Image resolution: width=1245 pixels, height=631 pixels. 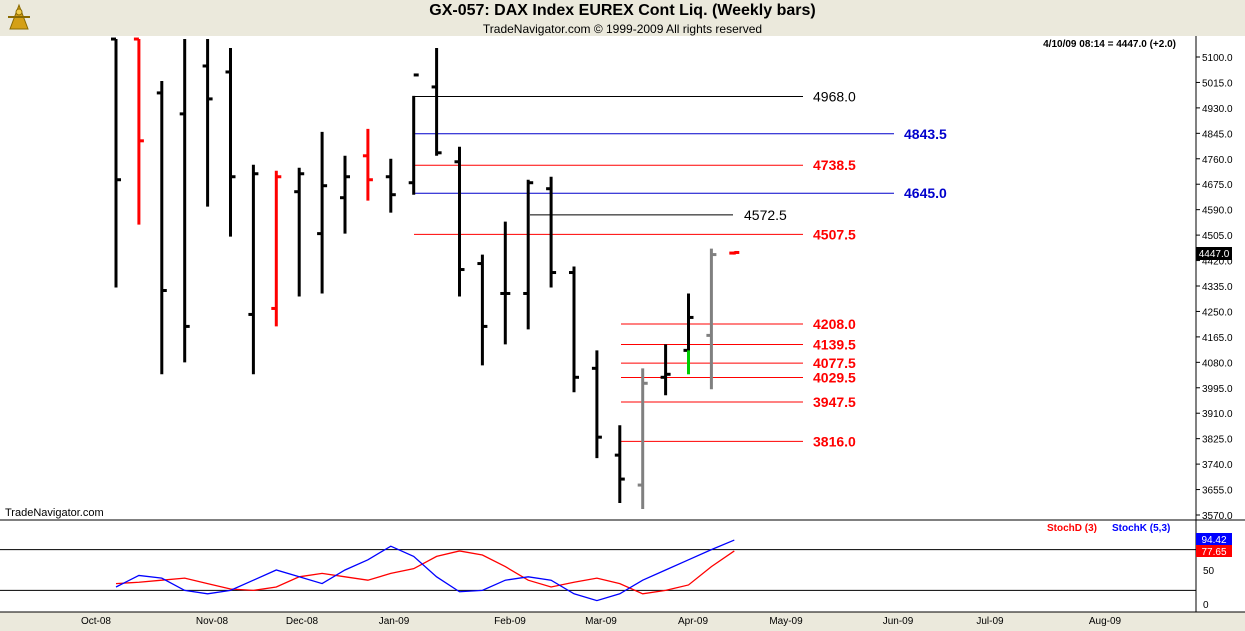 What do you see at coordinates (990, 621) in the screenshot?
I see `x-axis-label: Jul-09` at bounding box center [990, 621].